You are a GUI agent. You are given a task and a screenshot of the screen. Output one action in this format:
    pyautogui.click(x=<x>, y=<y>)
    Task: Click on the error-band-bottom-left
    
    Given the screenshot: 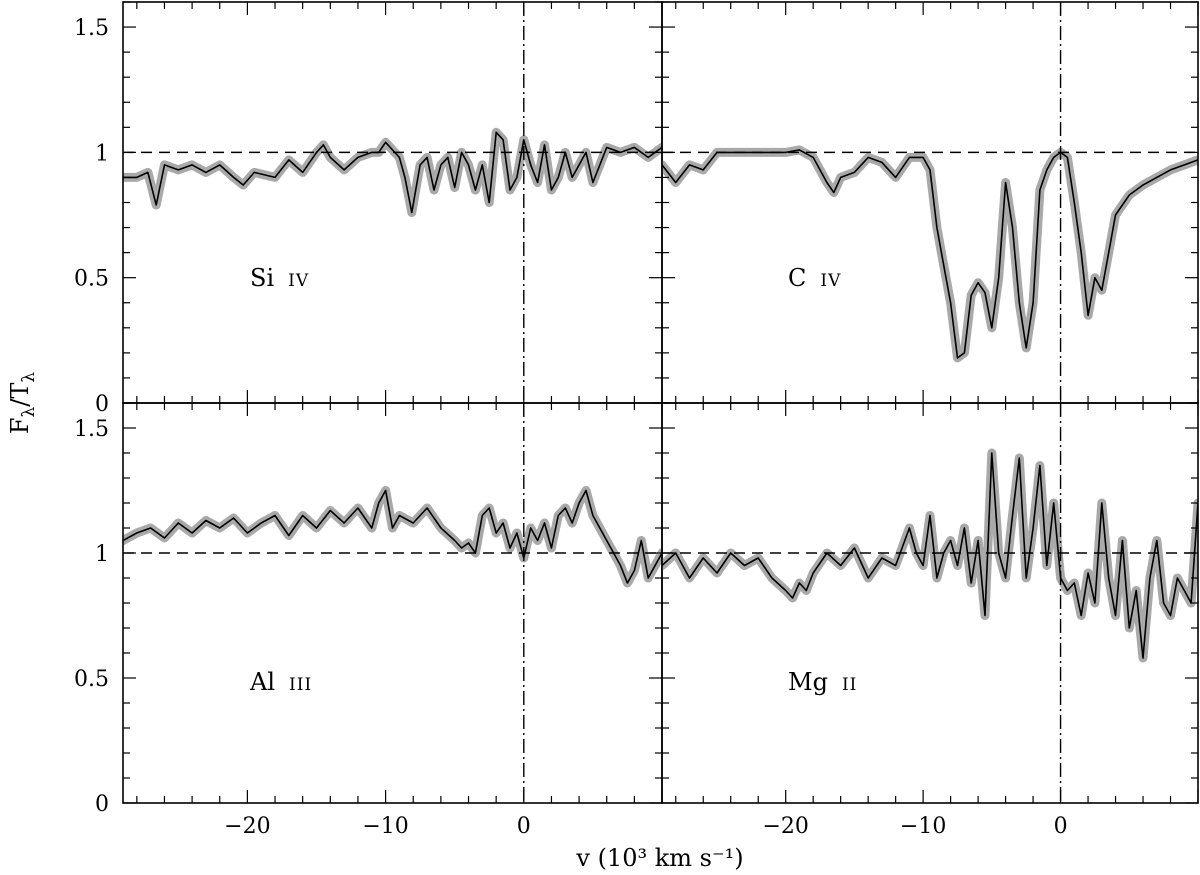 What is the action you would take?
    pyautogui.click(x=392, y=537)
    